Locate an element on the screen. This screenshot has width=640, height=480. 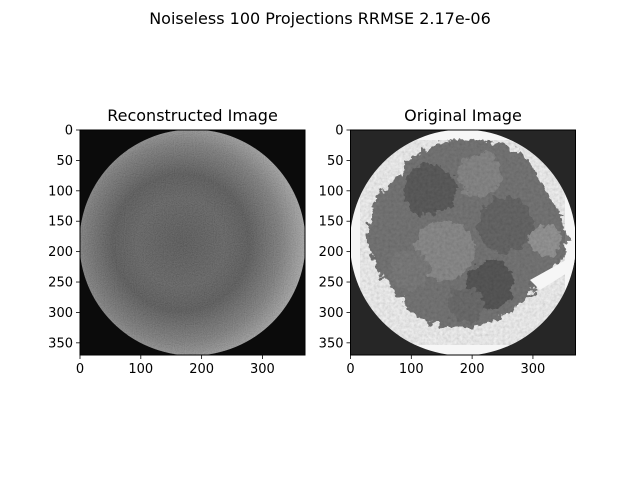
y-tick-label-reconstructed: 350 is located at coordinates (60, 343).